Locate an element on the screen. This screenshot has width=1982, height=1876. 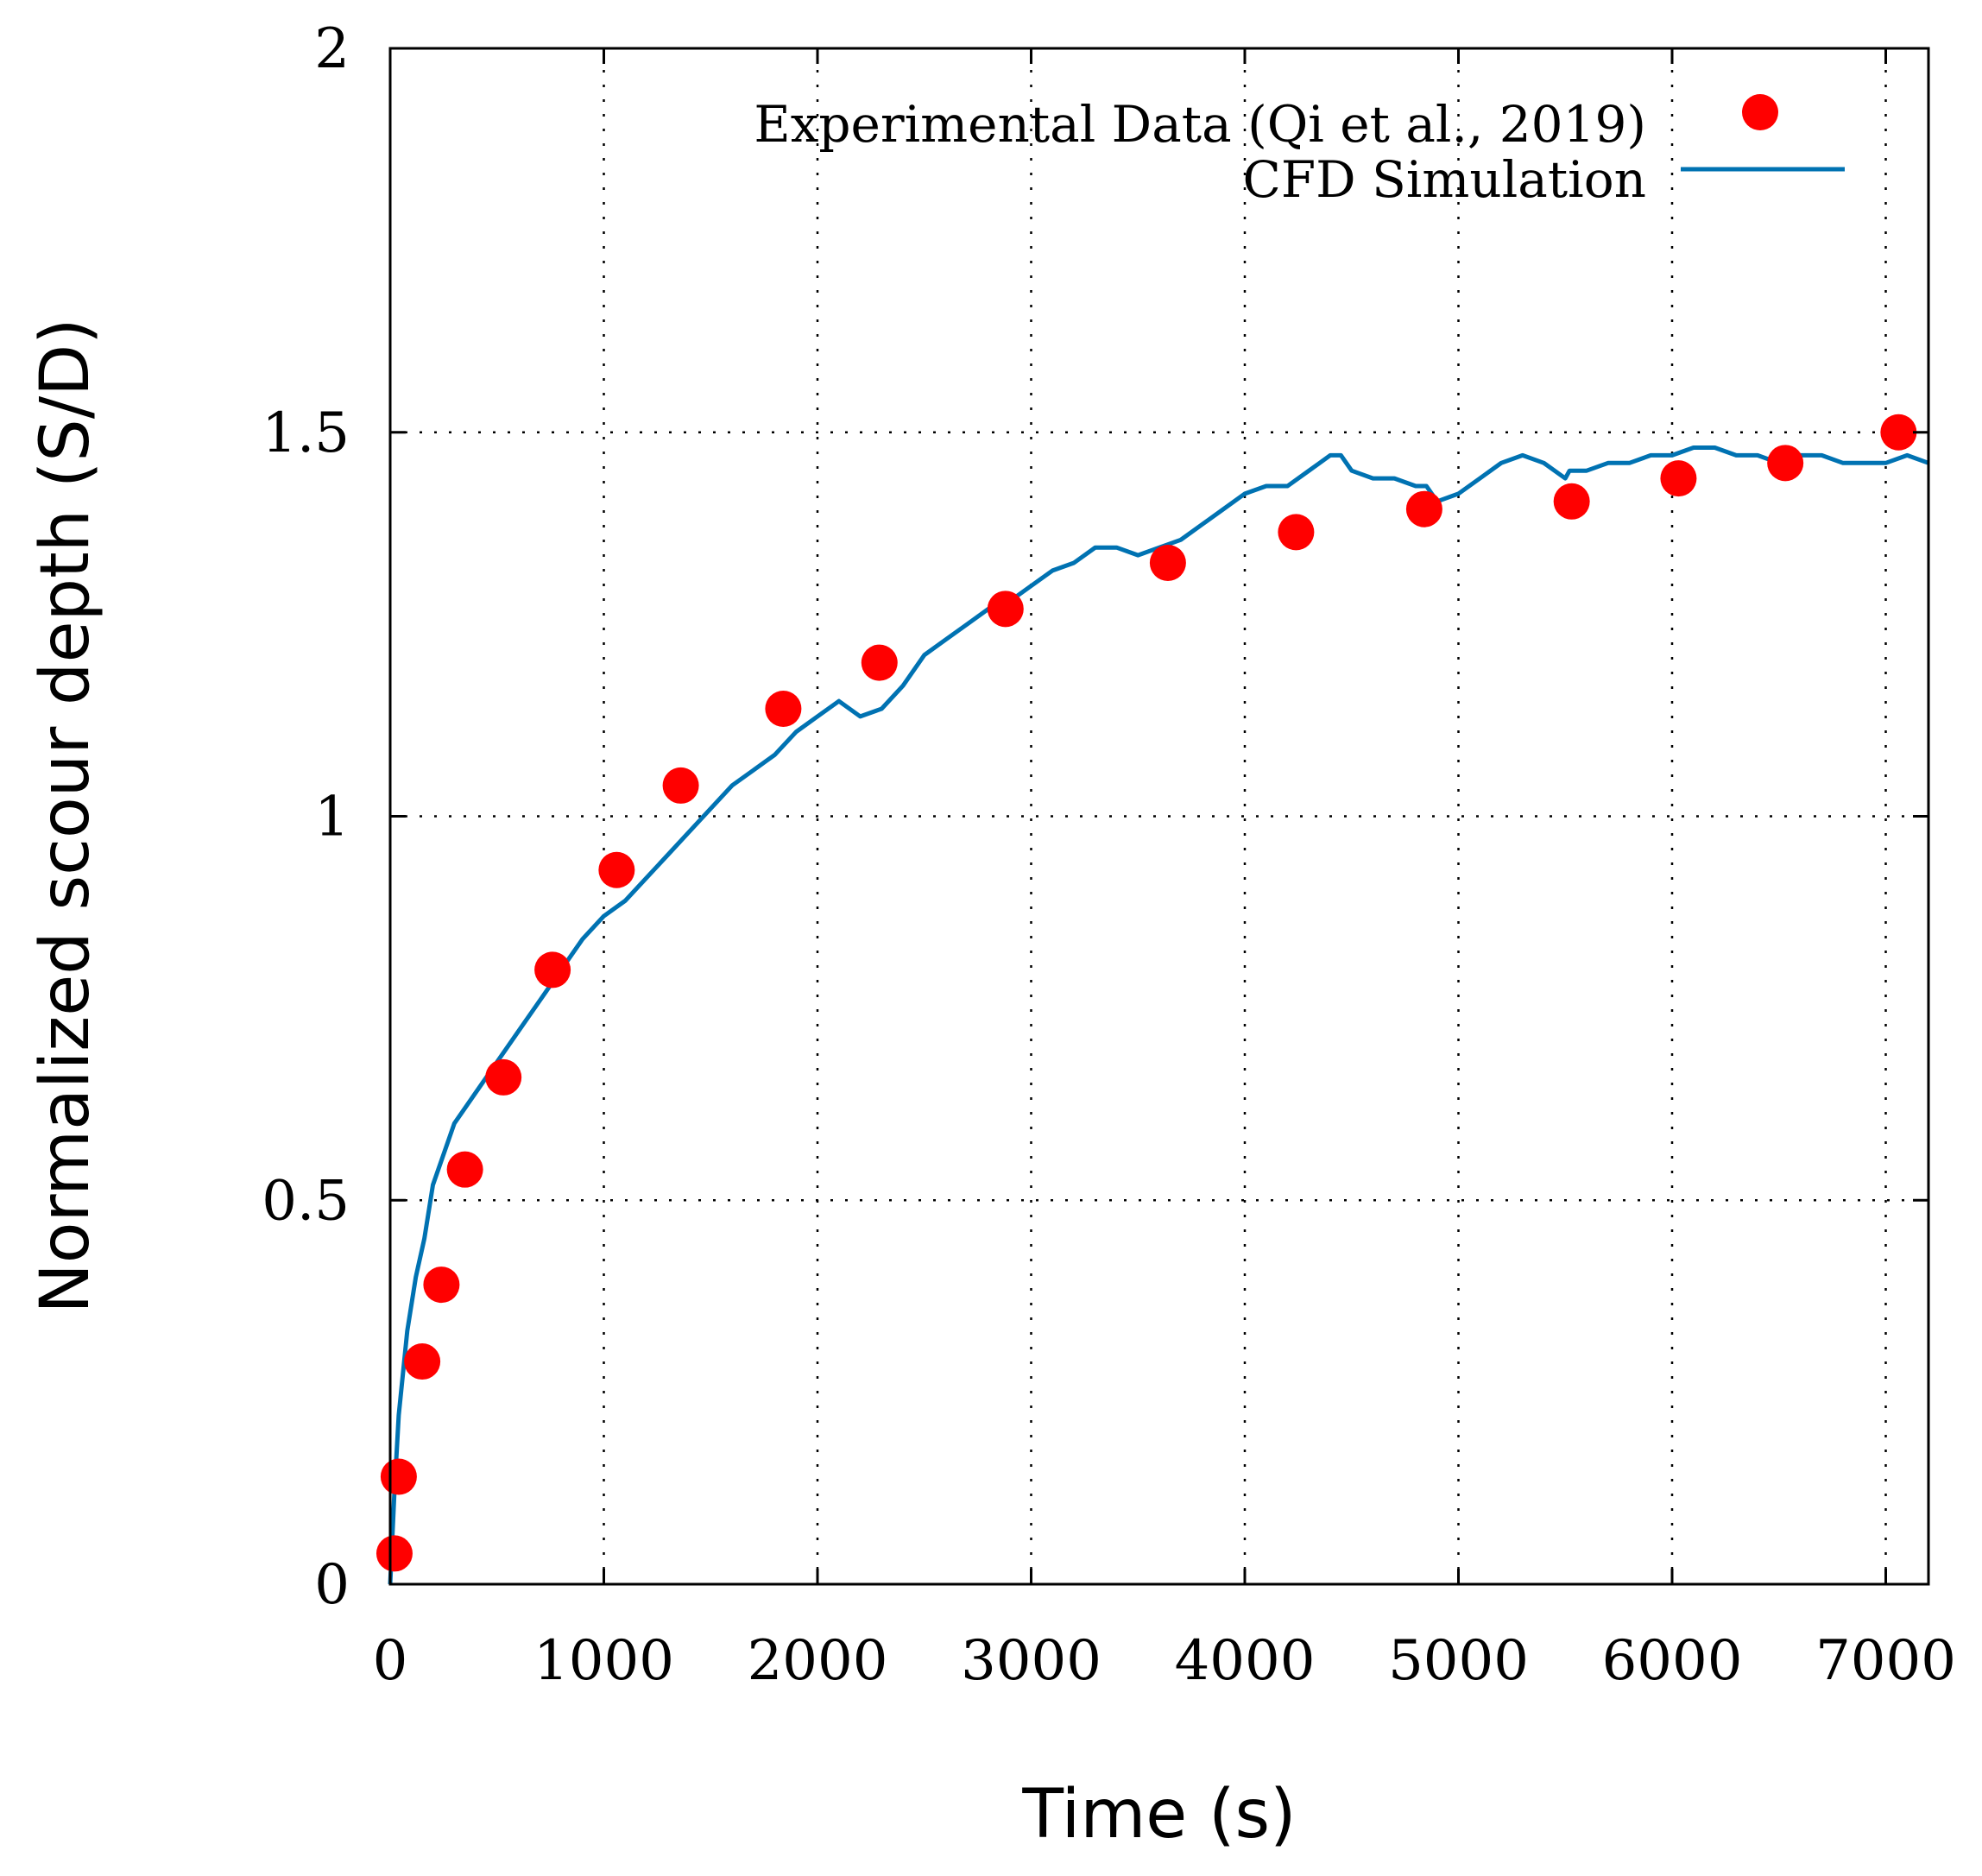
x-tick-label: 2000 is located at coordinates (818, 1661).